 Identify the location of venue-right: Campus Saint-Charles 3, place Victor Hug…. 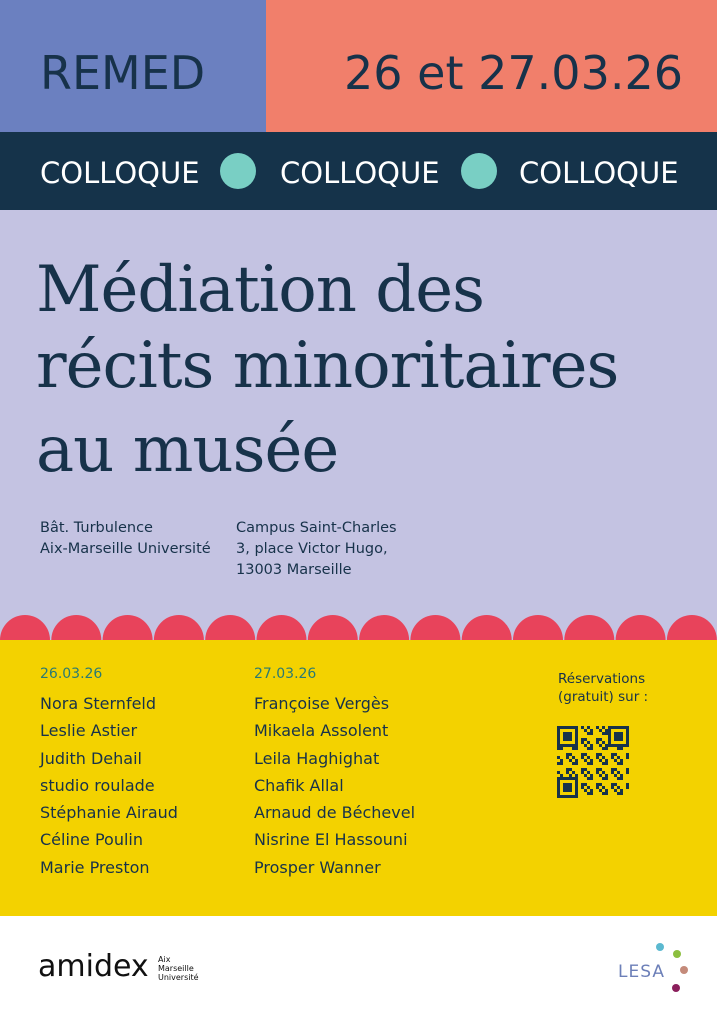
(316, 549).